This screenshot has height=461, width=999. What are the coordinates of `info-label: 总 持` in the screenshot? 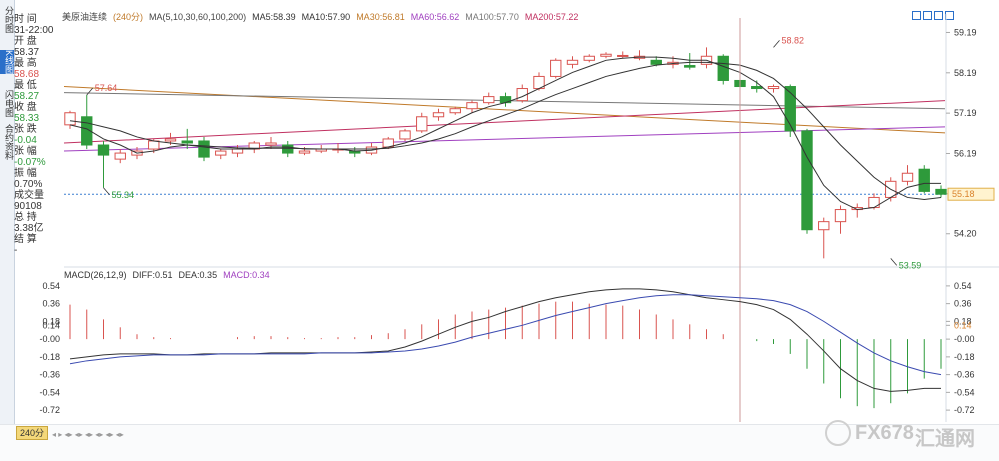 It's located at (25, 217).